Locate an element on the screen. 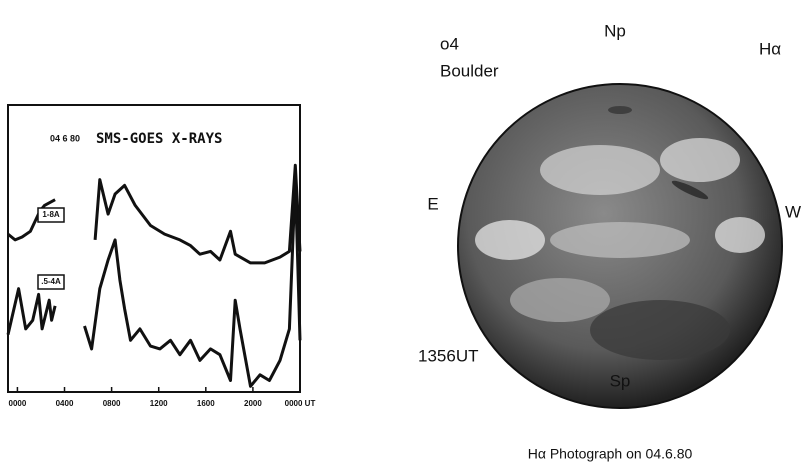 Image resolution: width=806 pixels, height=467 pixels. chart-title: SMS-GOES X-RAYS is located at coordinates (159, 139).